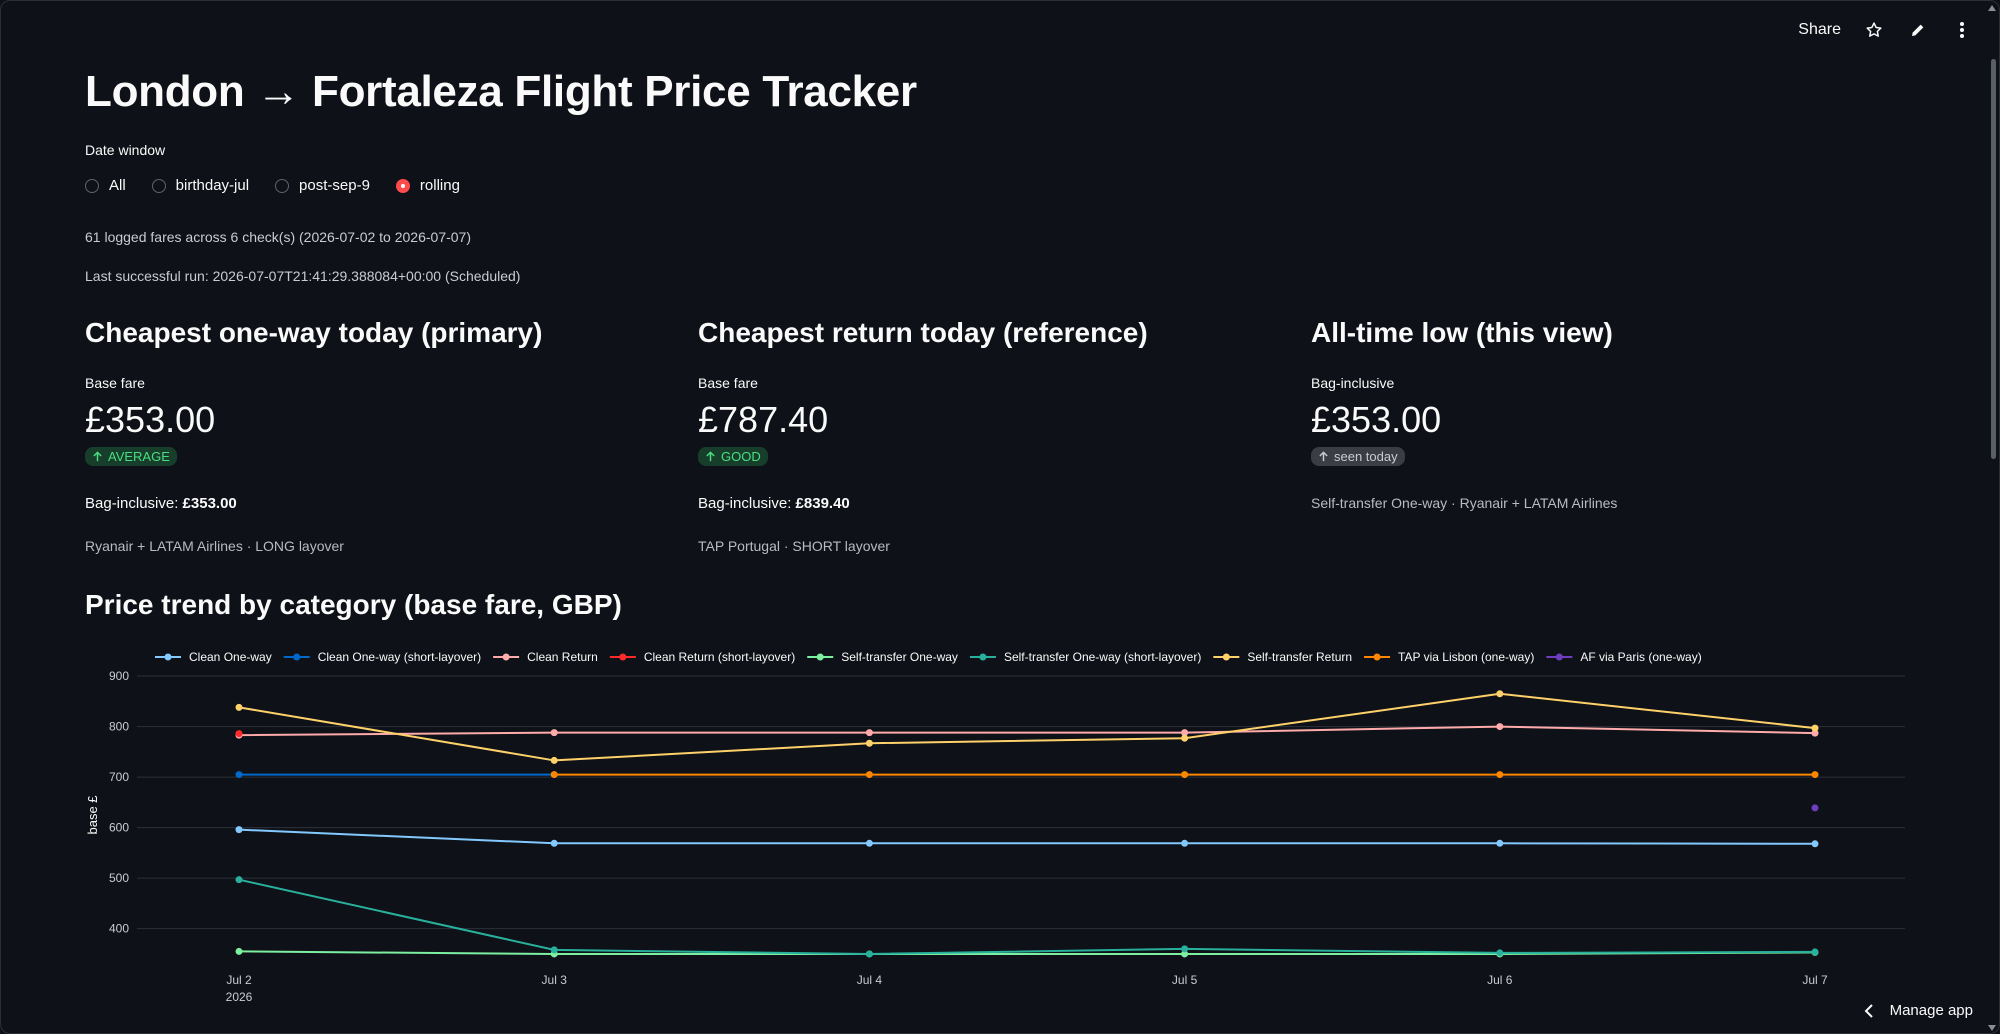 The image size is (2000, 1034). What do you see at coordinates (1462, 332) in the screenshot?
I see `metric-heading: All-time low (this view)` at bounding box center [1462, 332].